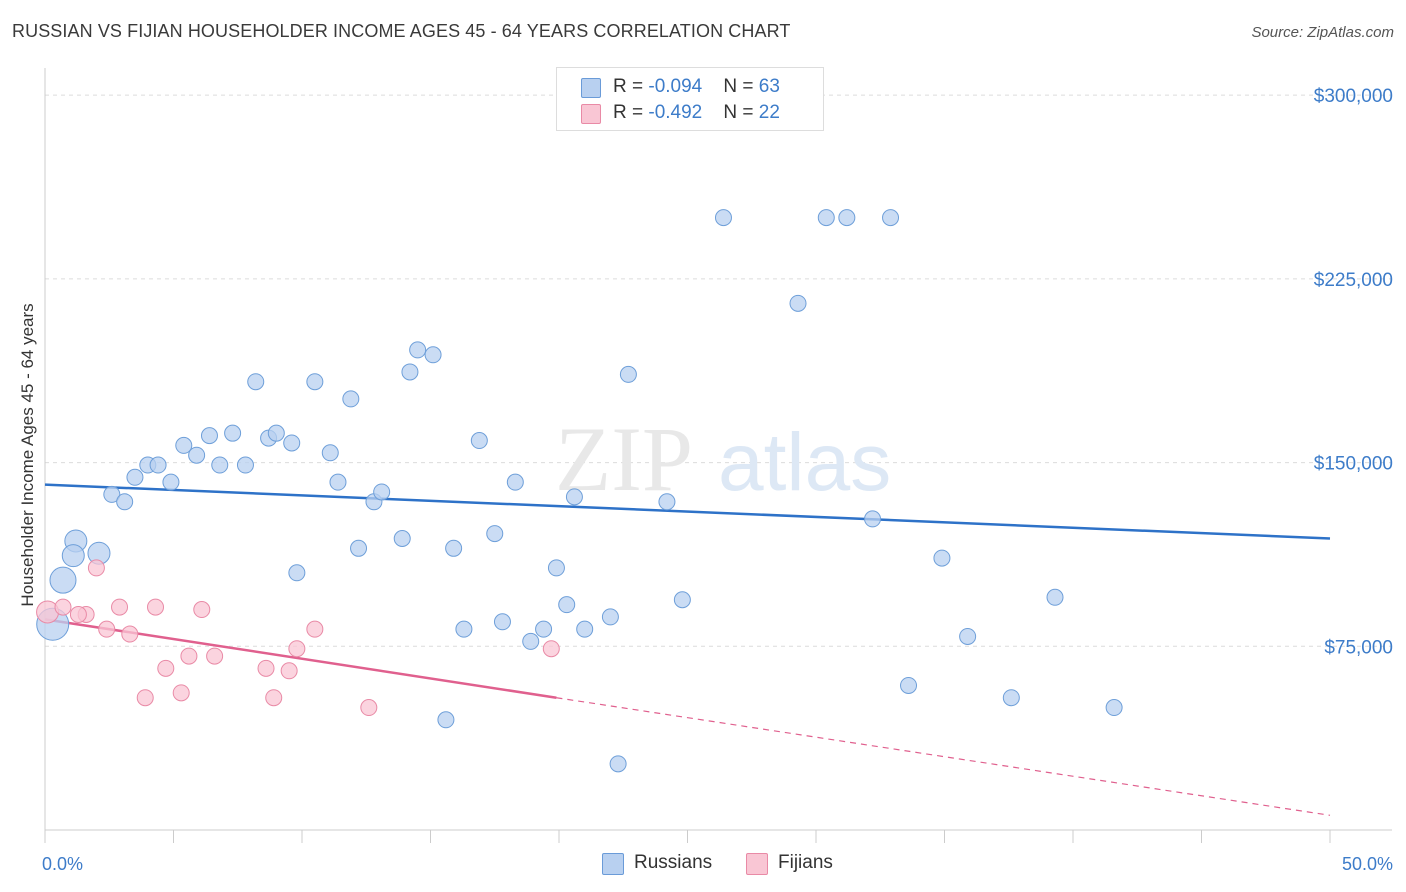  I want to click on russian-trend-line, so click(687, 511).